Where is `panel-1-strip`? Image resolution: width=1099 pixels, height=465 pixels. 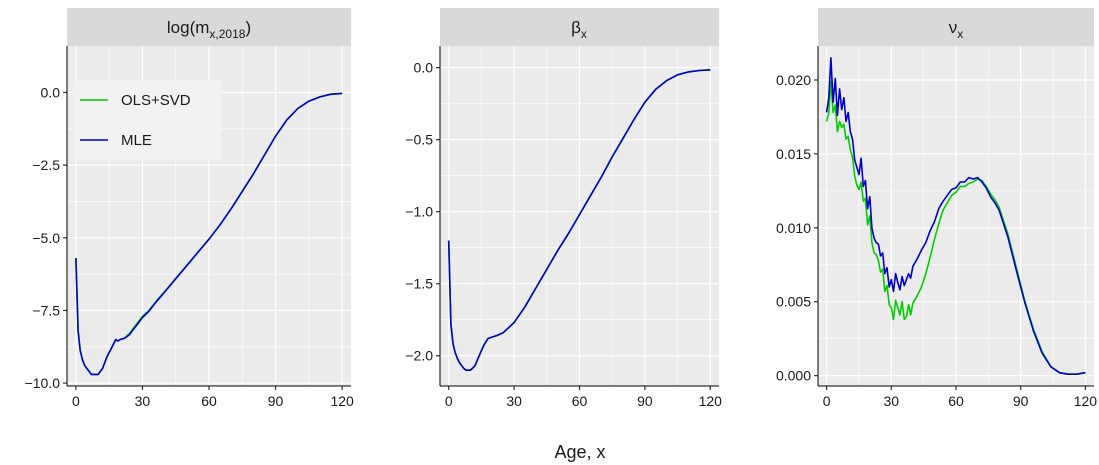 panel-1-strip is located at coordinates (209, 27).